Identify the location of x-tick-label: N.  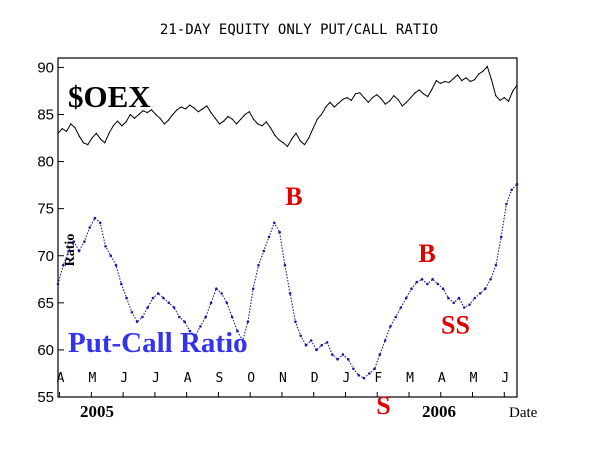
(283, 378).